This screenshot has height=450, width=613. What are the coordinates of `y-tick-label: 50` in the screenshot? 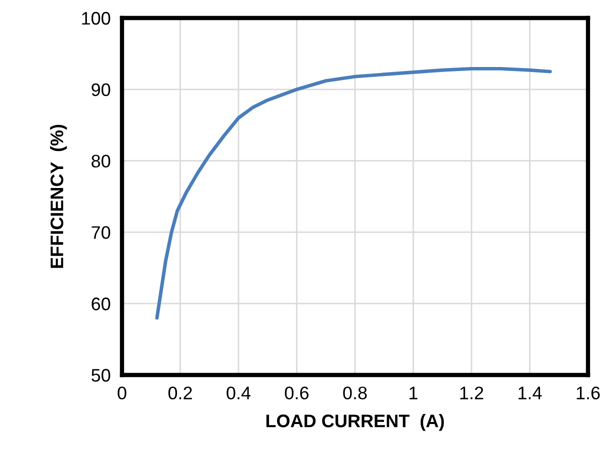 It's located at (101, 375).